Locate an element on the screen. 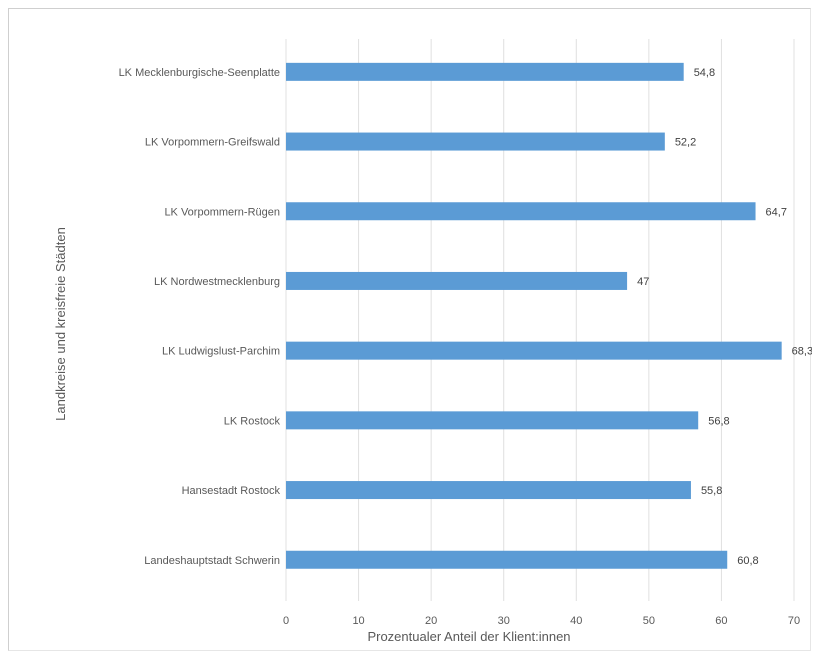 The height and width of the screenshot is (659, 817). category-label: LK Rostock is located at coordinates (252, 421).